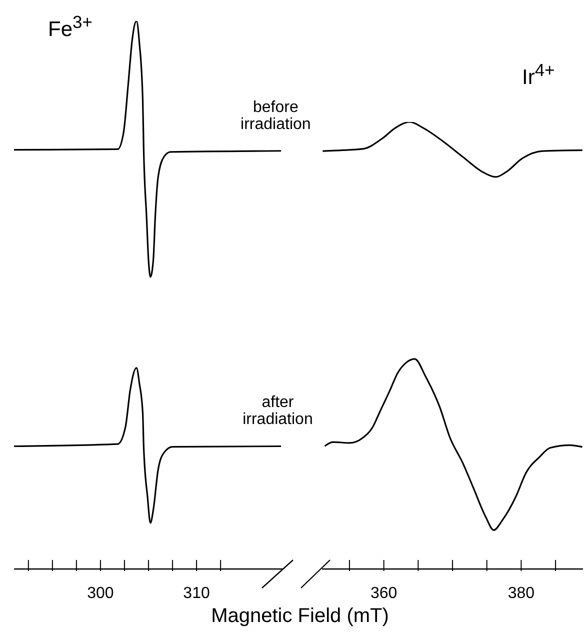 The height and width of the screenshot is (633, 584). Describe the element at coordinates (521, 593) in the screenshot. I see `x-tick-label: 380` at that location.